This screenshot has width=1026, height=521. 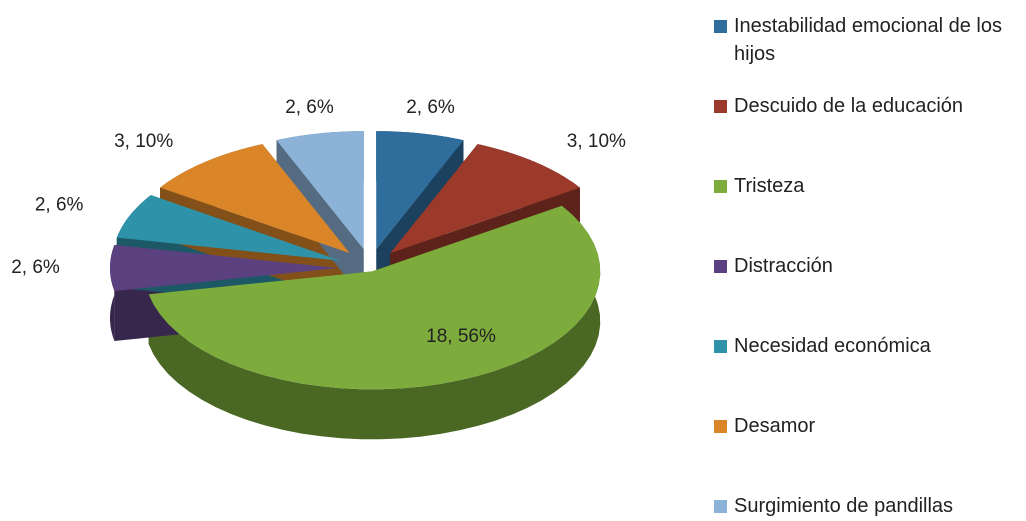 I want to click on legend-item: Tristeza, so click(x=867, y=186).